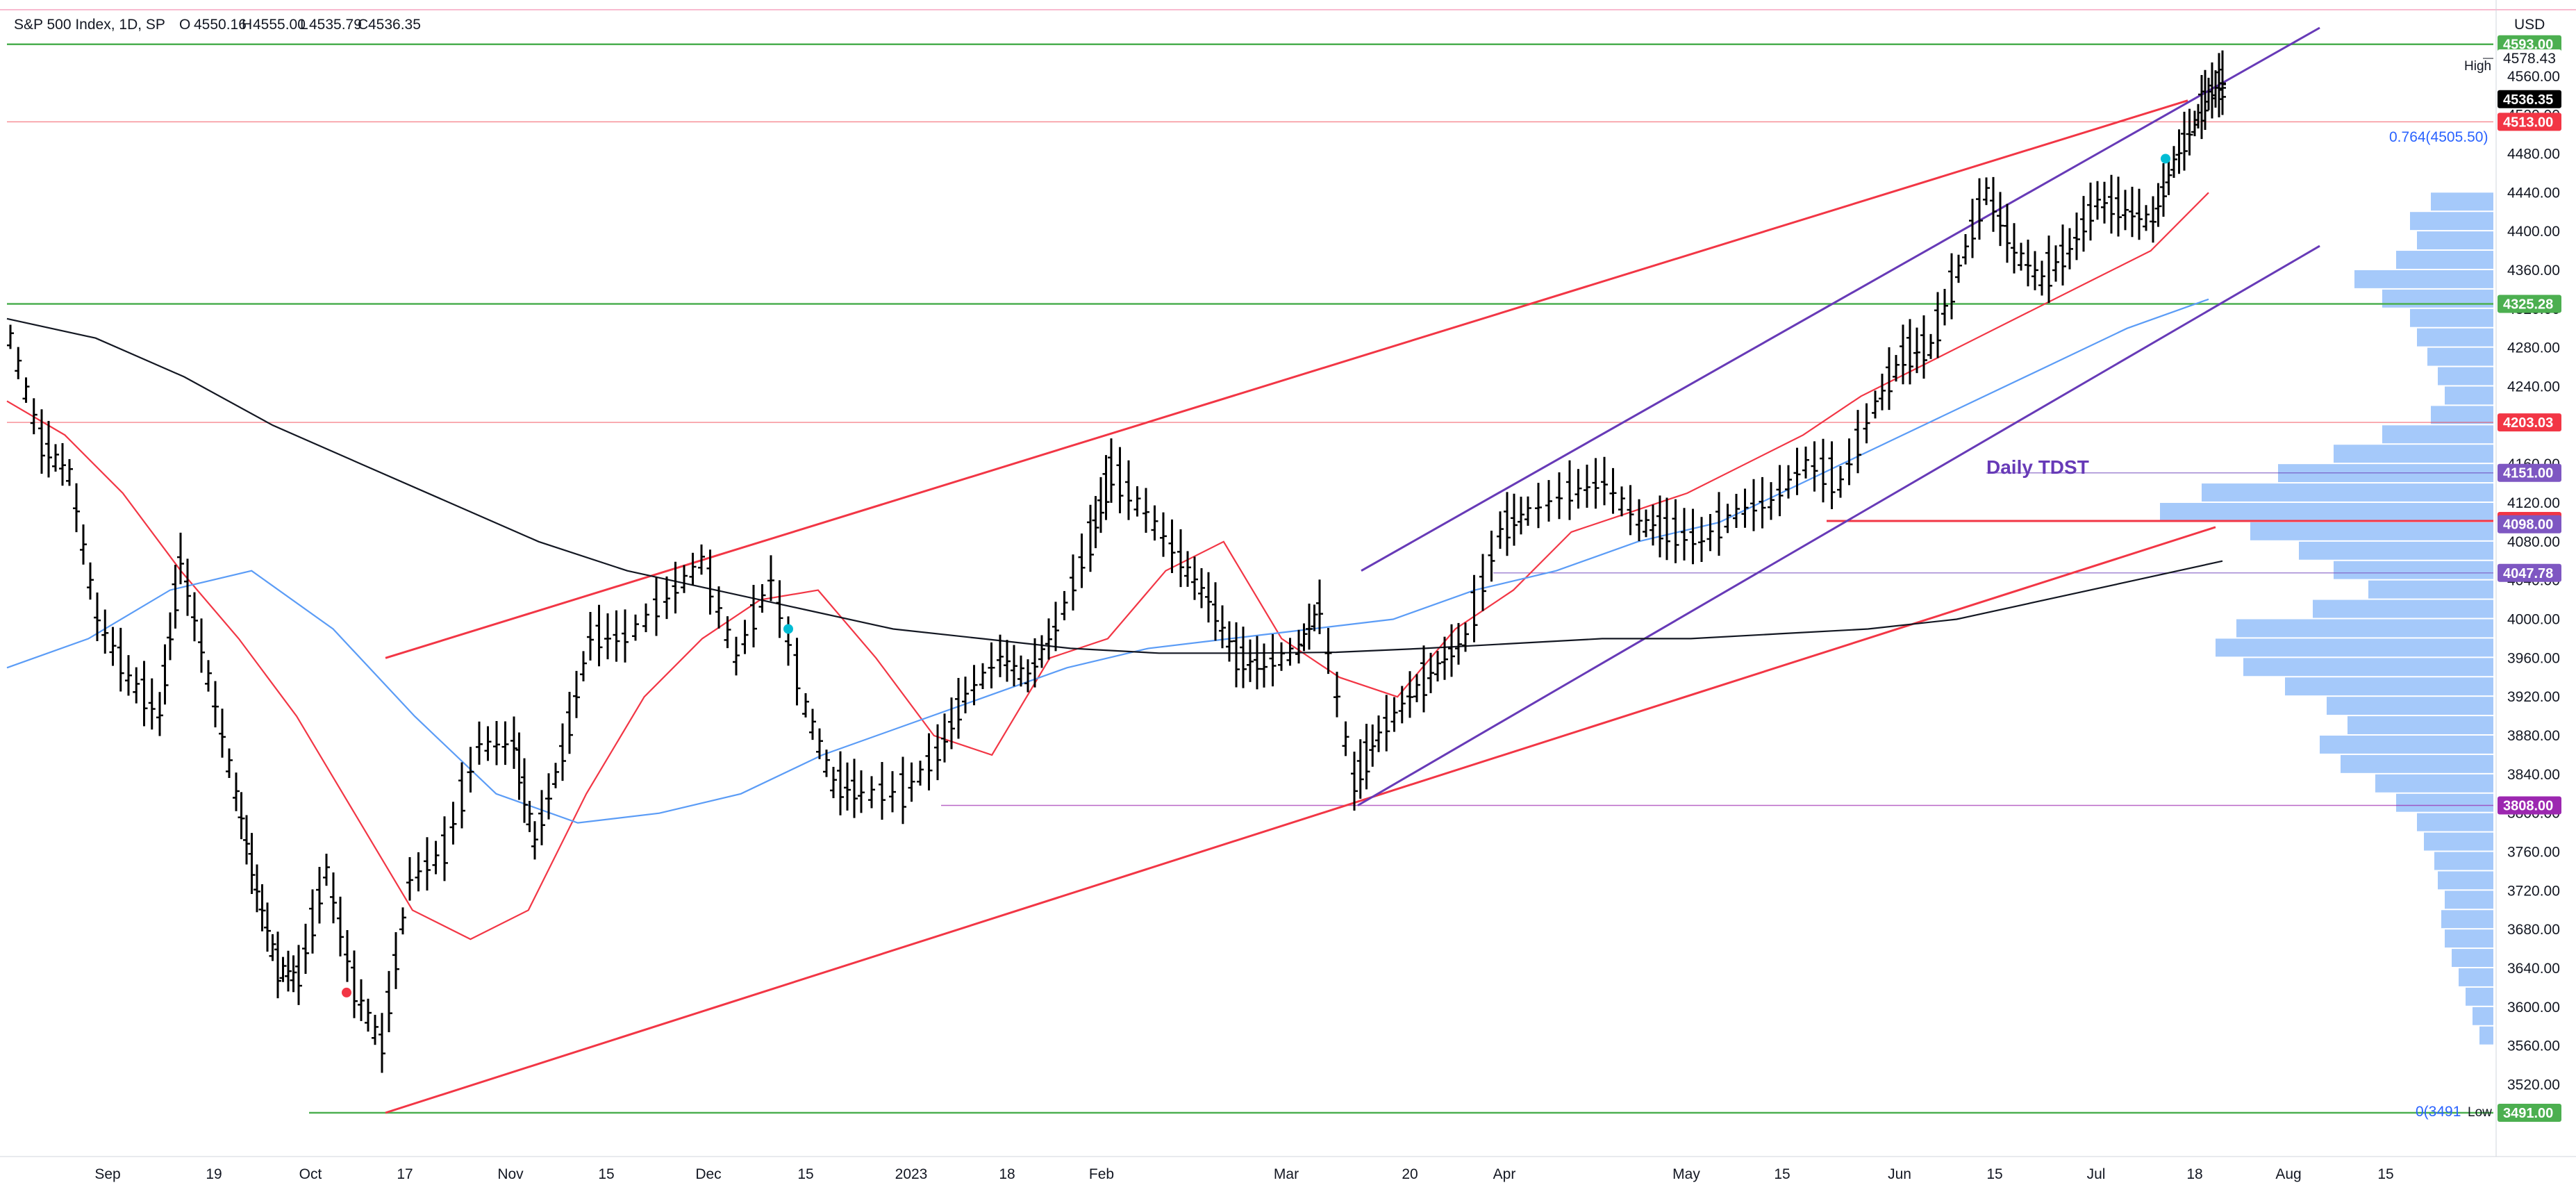  I want to click on header-open-label: O, so click(184, 25).